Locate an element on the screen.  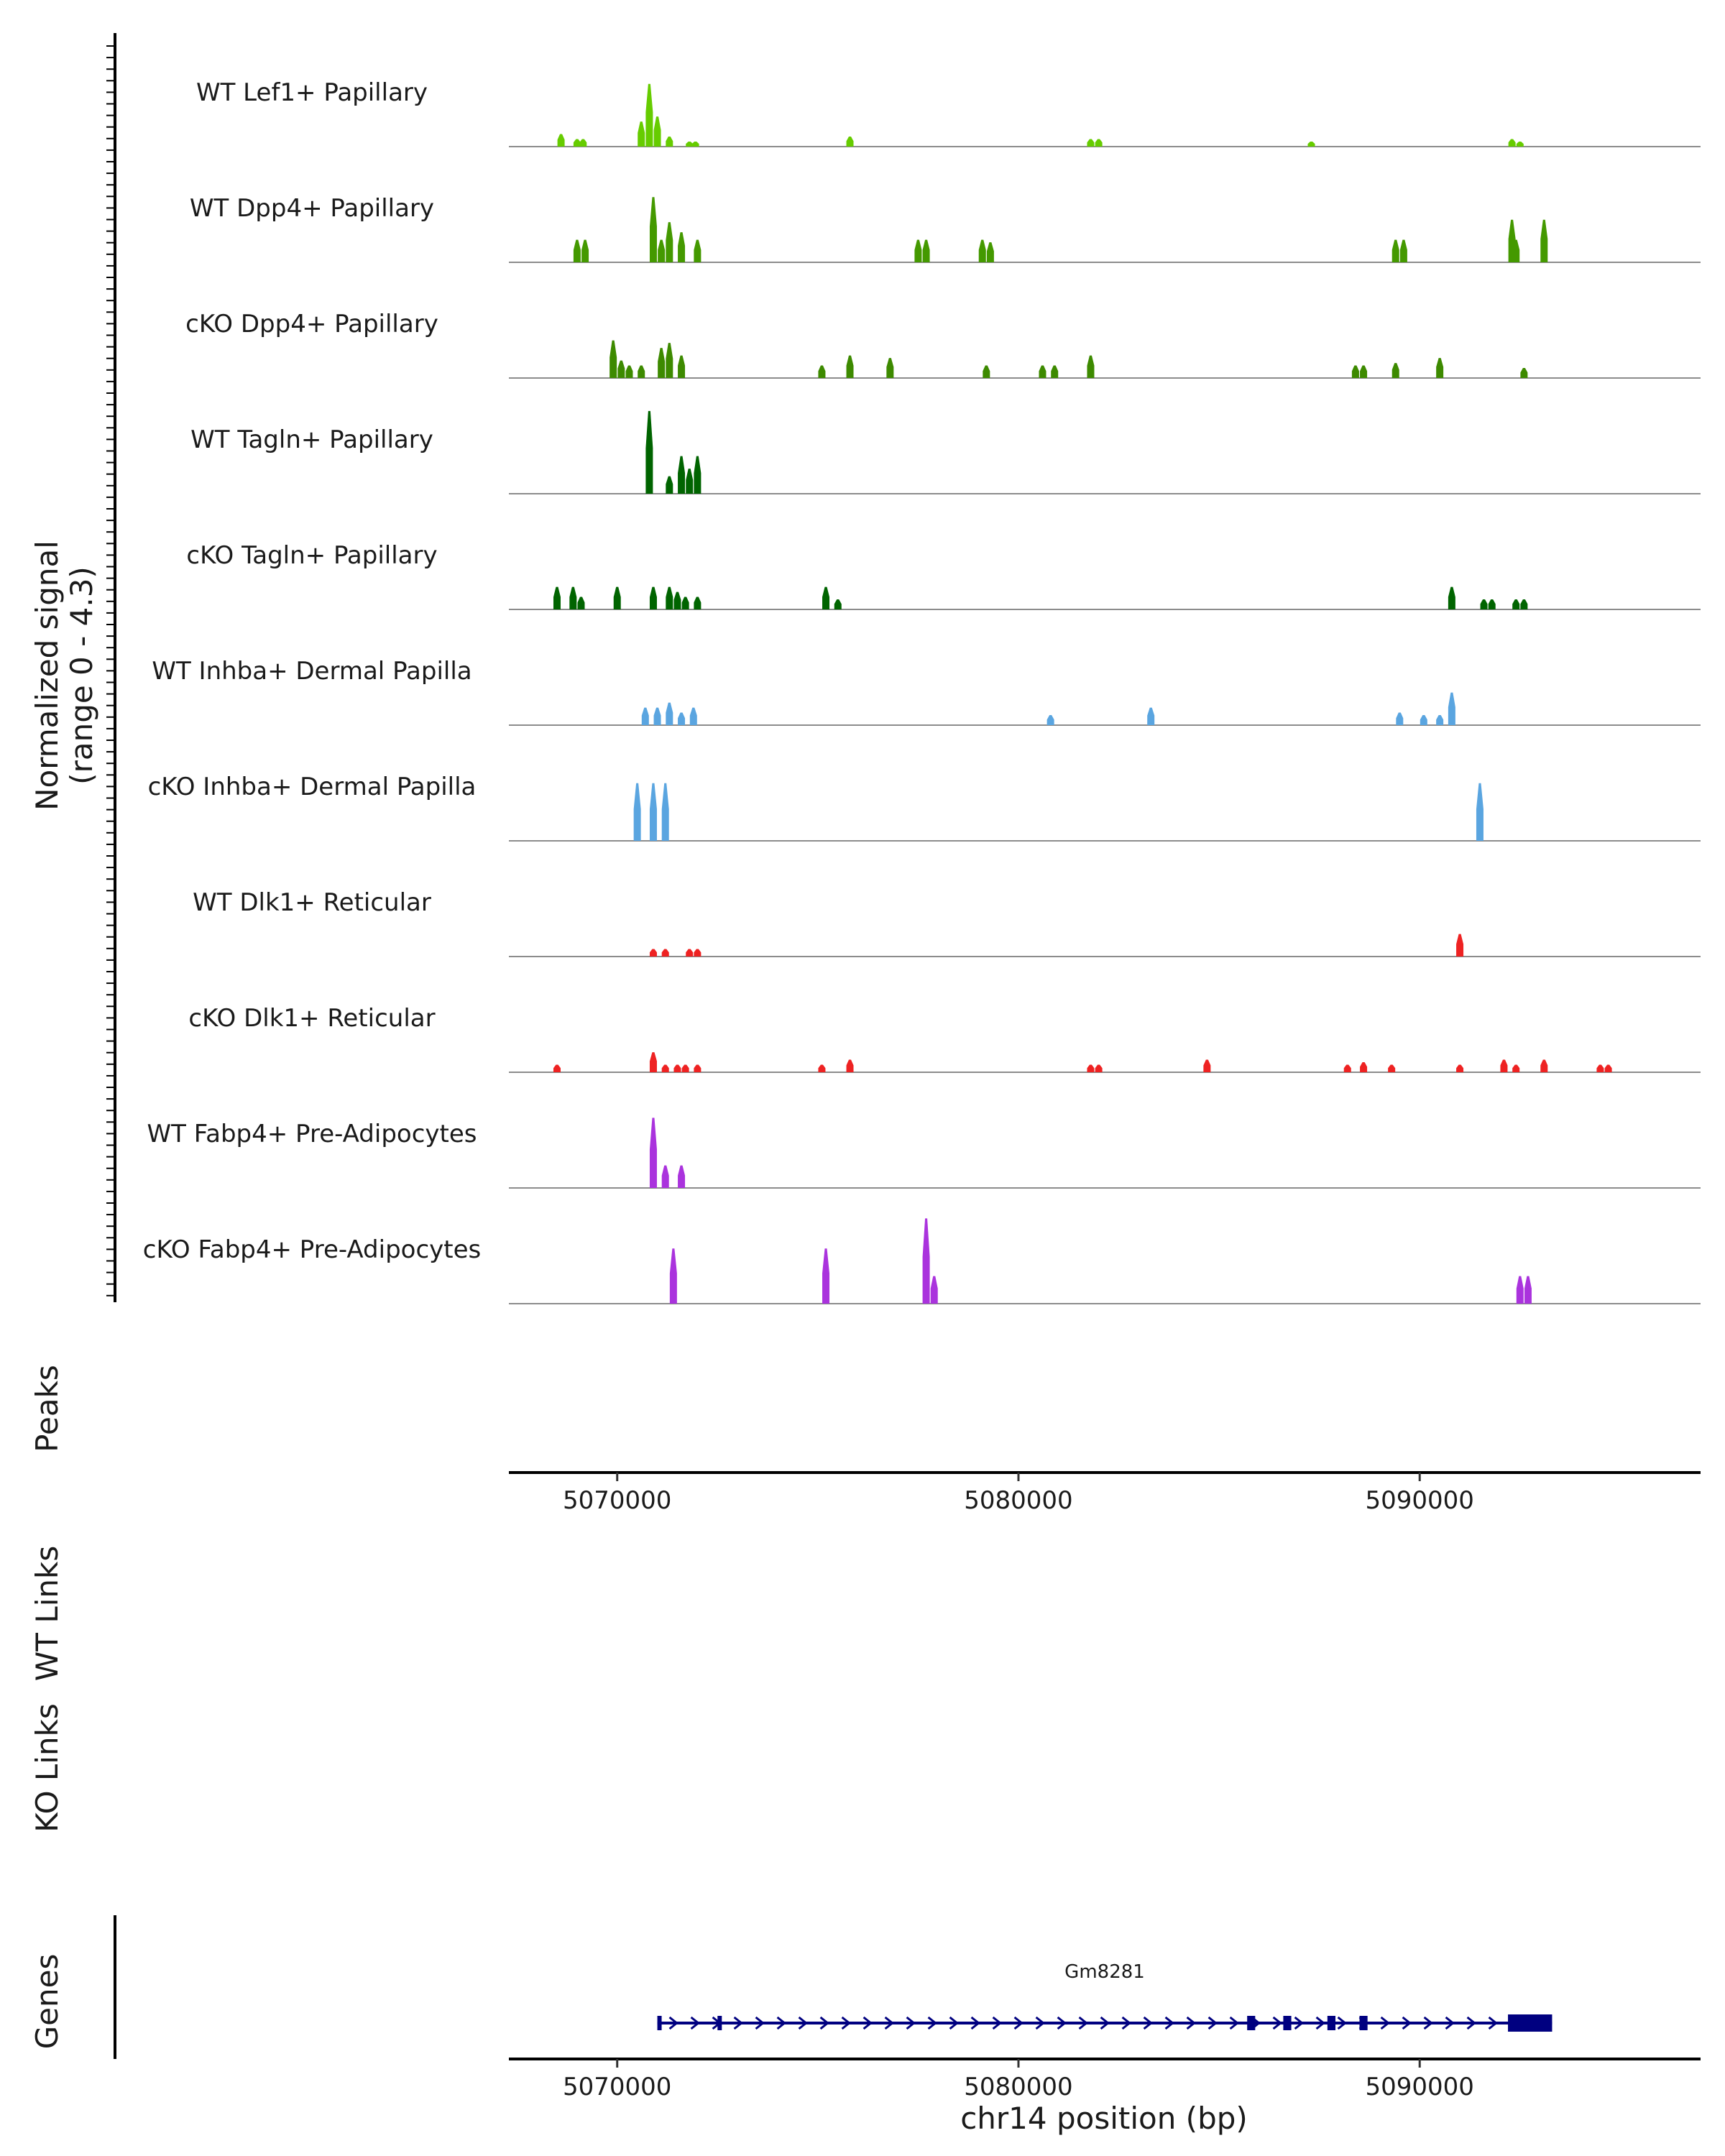
track: WT Tagln+ Papillary is located at coordinates (945, 452).